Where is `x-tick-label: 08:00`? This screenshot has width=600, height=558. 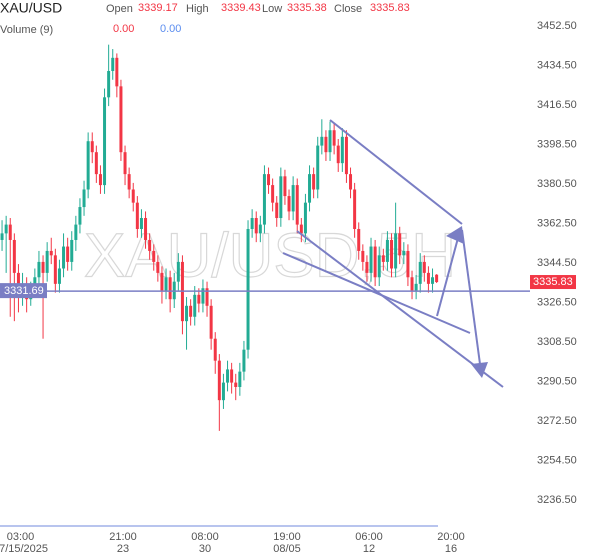 x-tick-label: 08:00 is located at coordinates (205, 537).